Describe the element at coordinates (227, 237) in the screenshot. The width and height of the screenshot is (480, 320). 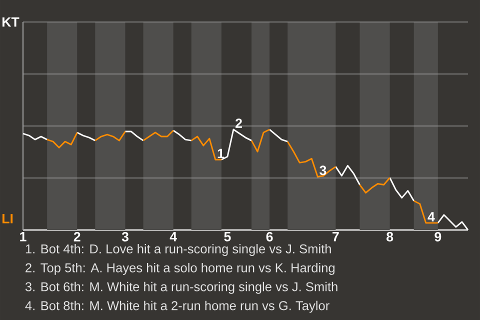
I see `x-tick-label: 5` at that location.